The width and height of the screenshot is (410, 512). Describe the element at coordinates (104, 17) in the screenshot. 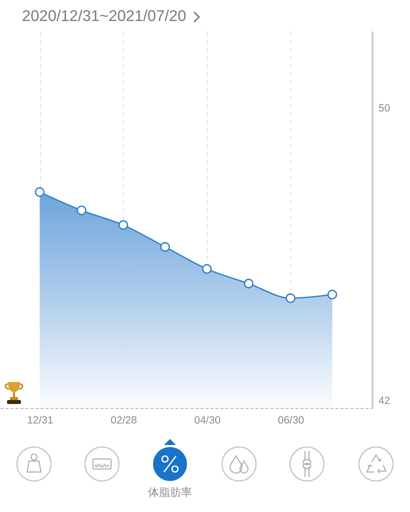

I see `chart-title: 2020/12/31~2021/07/20` at that location.